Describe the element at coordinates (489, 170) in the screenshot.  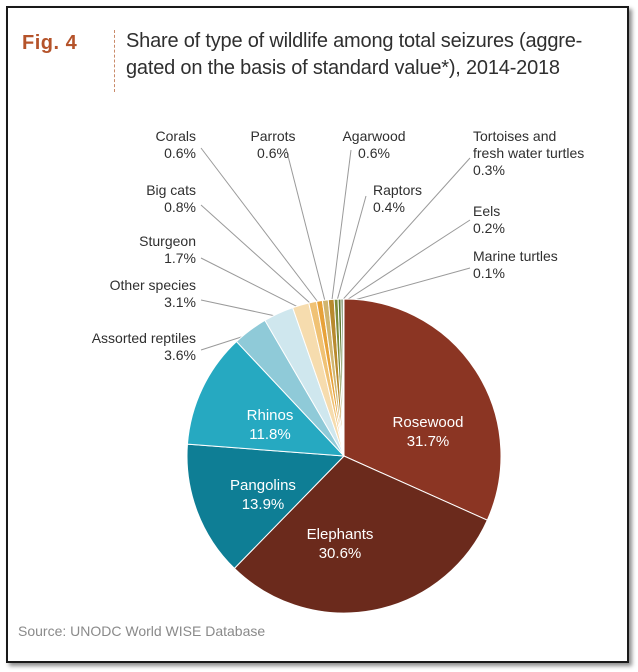
I see `slice-value-tortoises-and-fresh-water-turtles: 0.3%` at that location.